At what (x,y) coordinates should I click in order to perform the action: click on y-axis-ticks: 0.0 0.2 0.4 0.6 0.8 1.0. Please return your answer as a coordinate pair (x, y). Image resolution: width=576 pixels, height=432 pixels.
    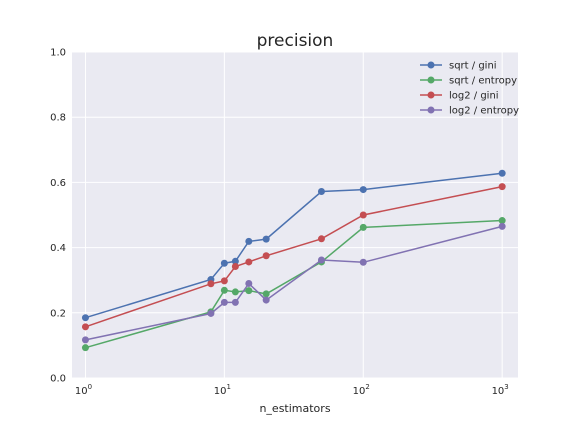
    Looking at the image, I should click on (58, 216).